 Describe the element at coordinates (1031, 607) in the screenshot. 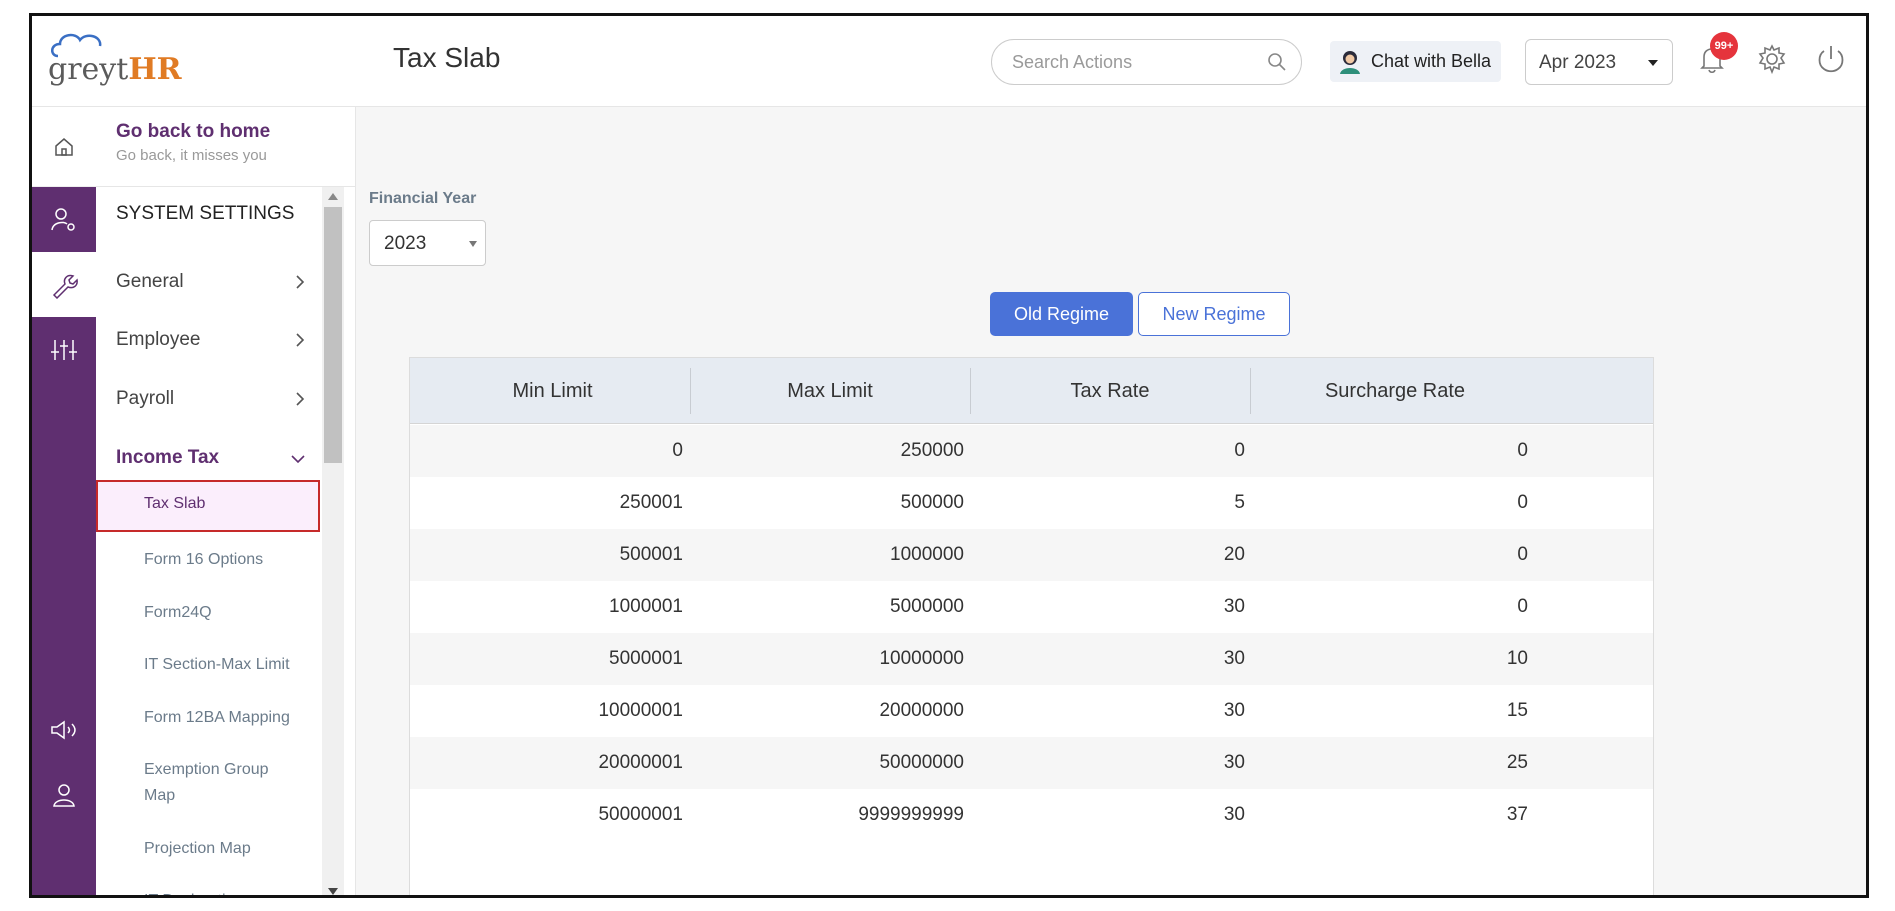

I see `table-row: 1000001 5000000 30 0` at that location.